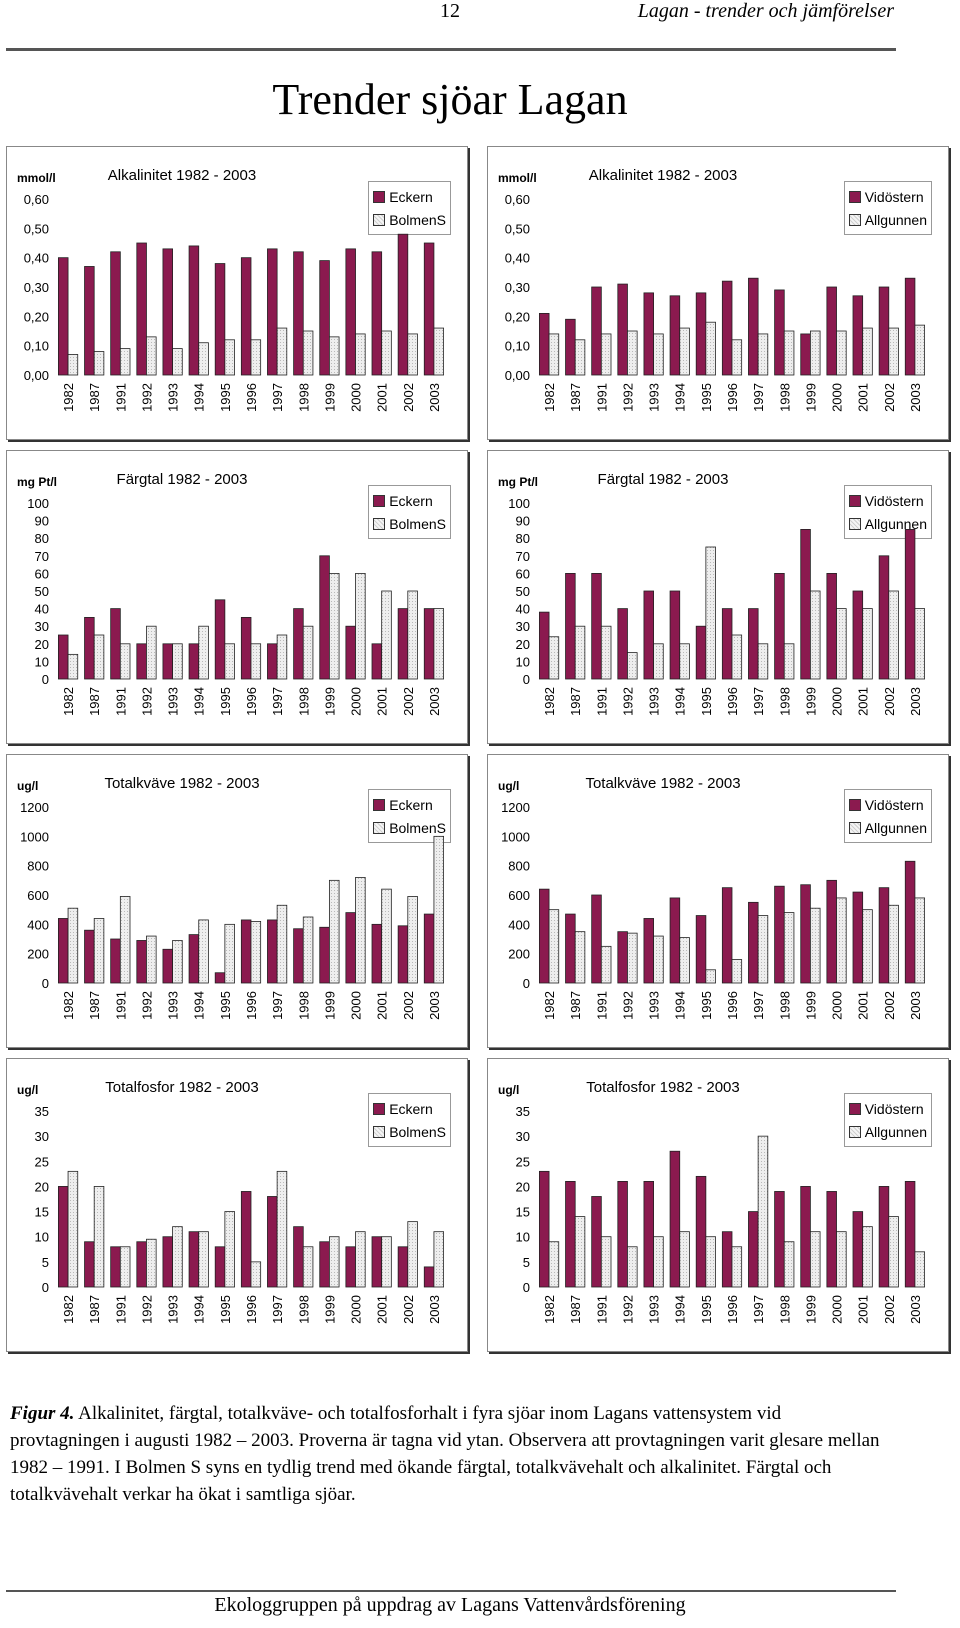 This screenshot has width=960, height=1628. What do you see at coordinates (915, 397) in the screenshot?
I see `x-tick-label: 2003` at bounding box center [915, 397].